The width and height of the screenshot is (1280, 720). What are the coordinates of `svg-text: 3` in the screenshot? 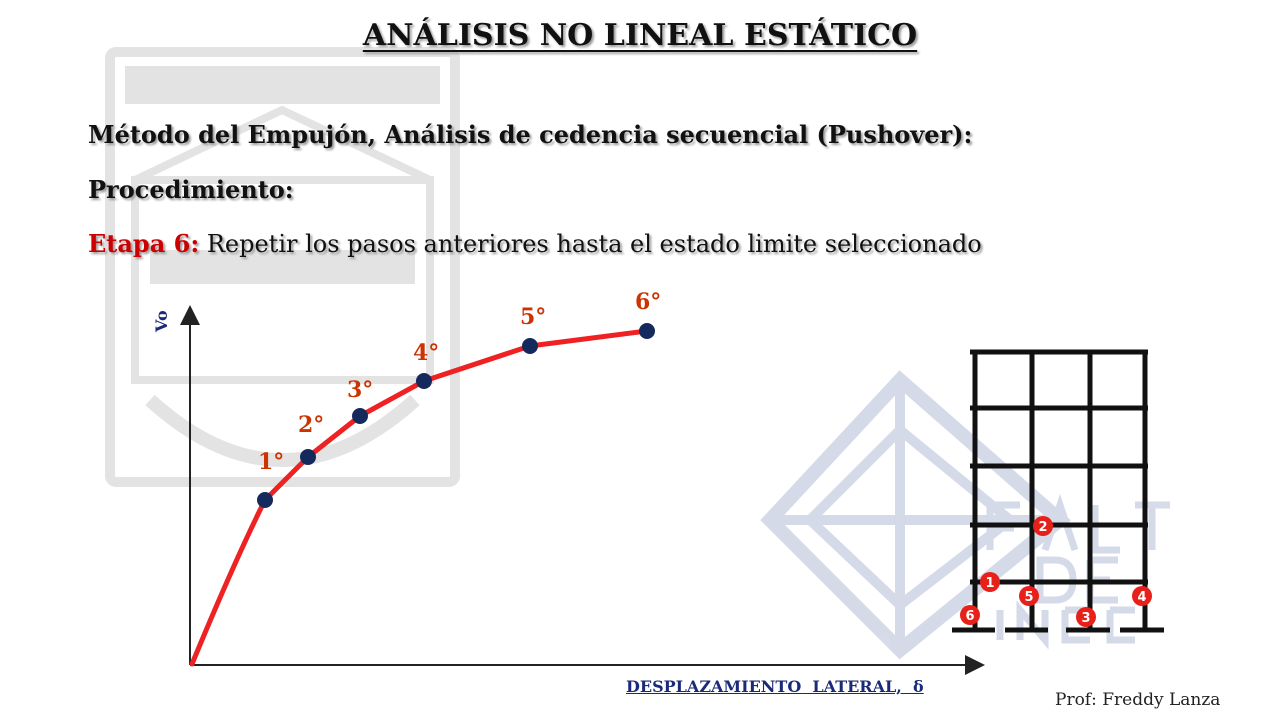 It's located at (1085, 618).